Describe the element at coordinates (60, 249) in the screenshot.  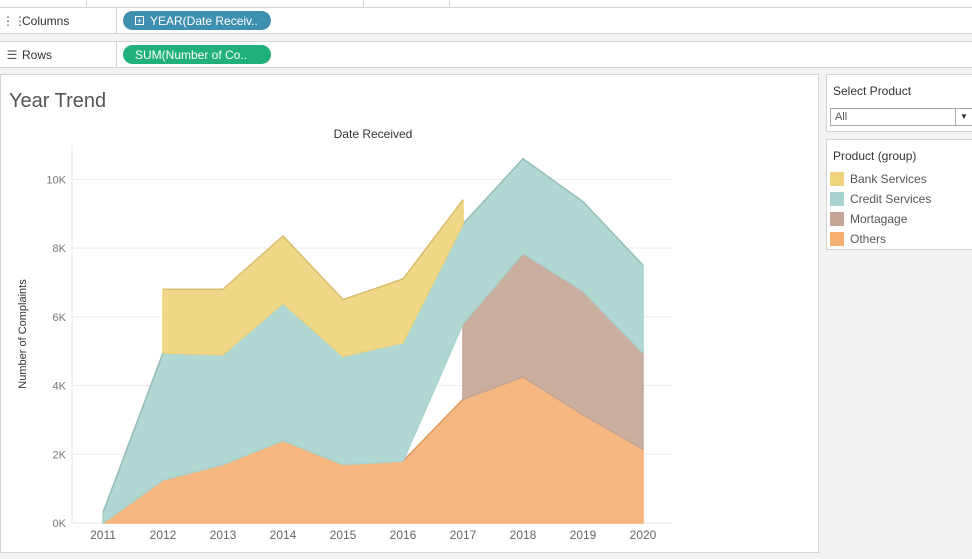
I see `y-tick-label: 8K` at that location.